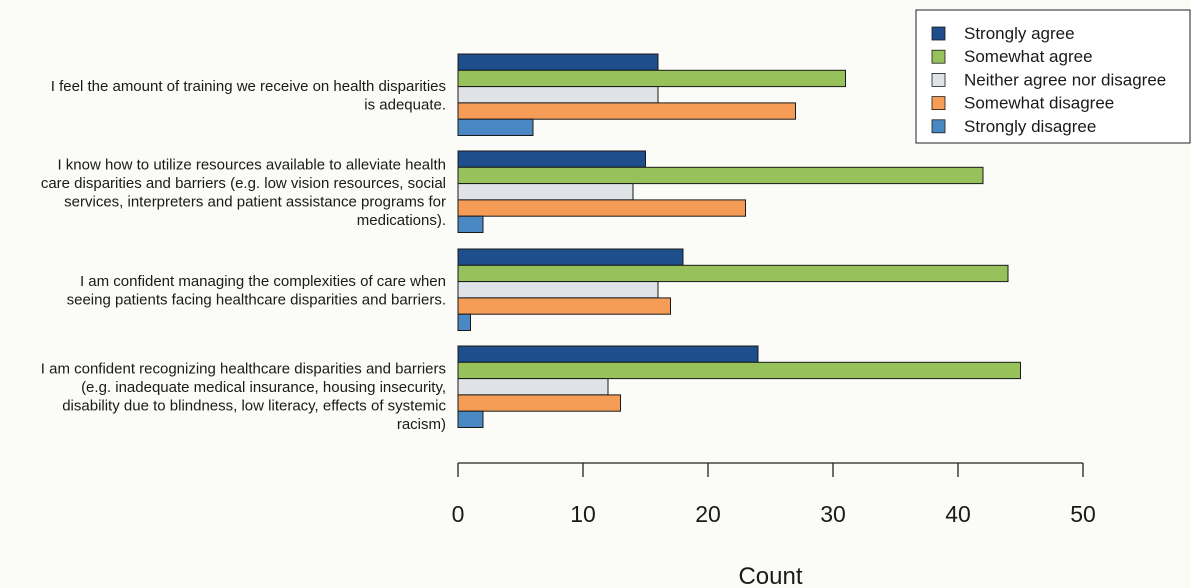 This screenshot has width=1191, height=588. What do you see at coordinates (1019, 33) in the screenshot?
I see `legend-label-1: Strongly agree` at bounding box center [1019, 33].